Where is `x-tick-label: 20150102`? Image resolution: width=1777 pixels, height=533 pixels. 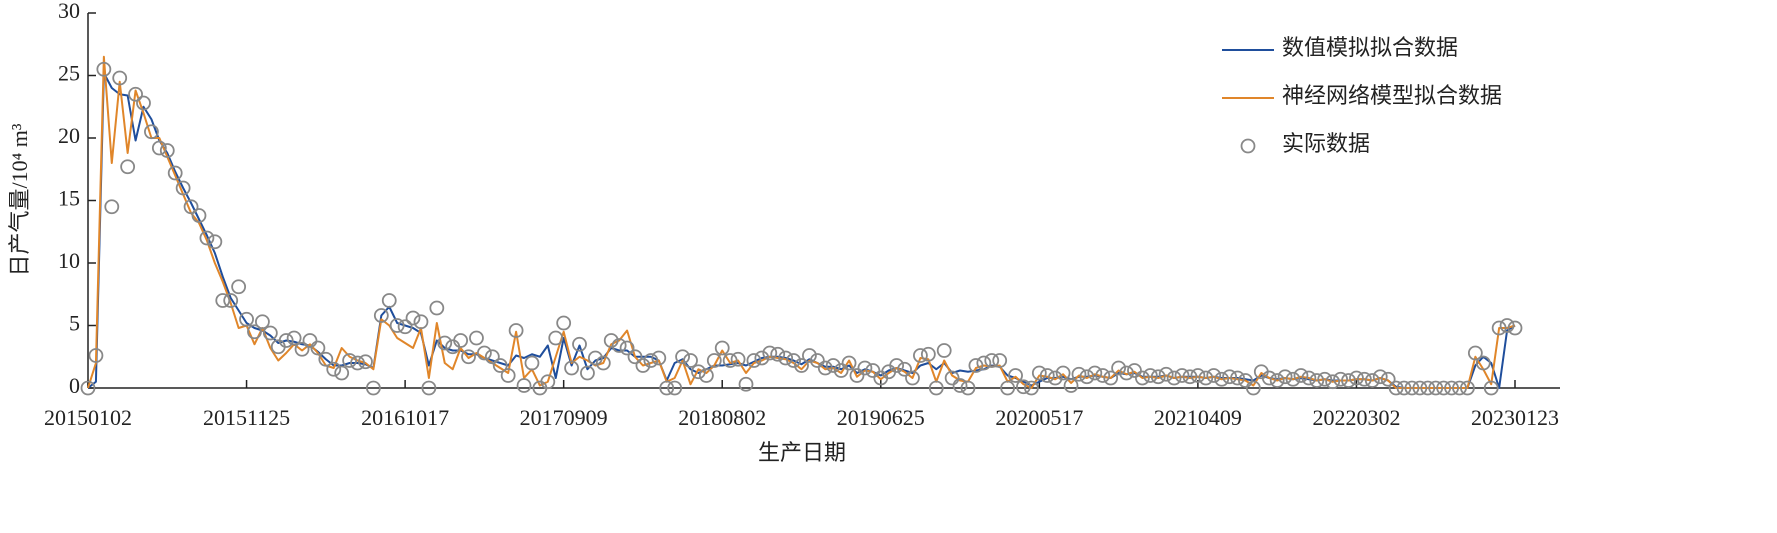
x-tick-label: 20150102 is located at coordinates (88, 417).